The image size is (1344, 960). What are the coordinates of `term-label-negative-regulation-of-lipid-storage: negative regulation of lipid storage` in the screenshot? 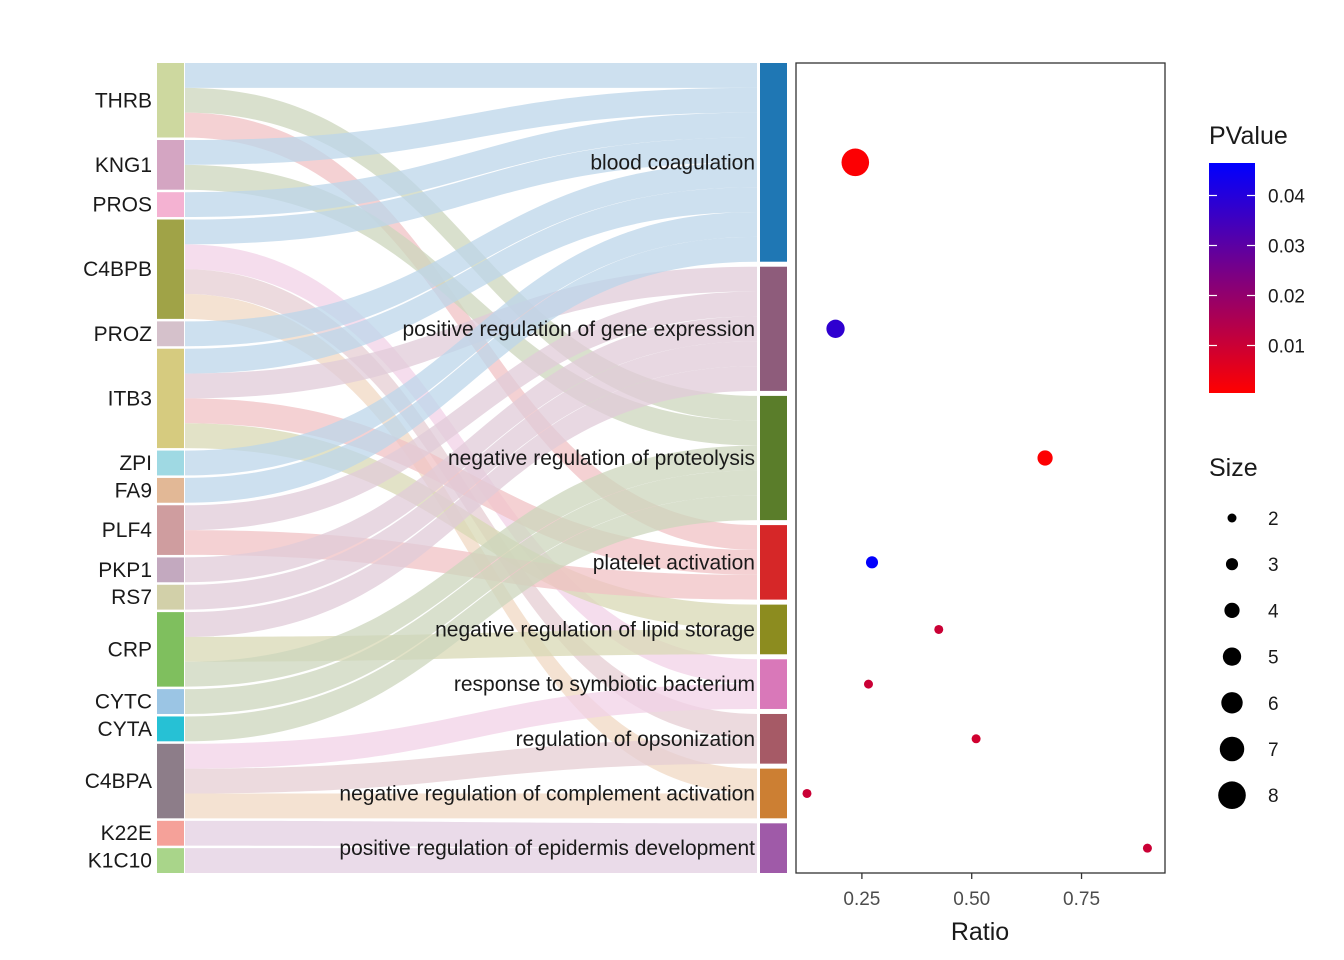 It's located at (595, 629).